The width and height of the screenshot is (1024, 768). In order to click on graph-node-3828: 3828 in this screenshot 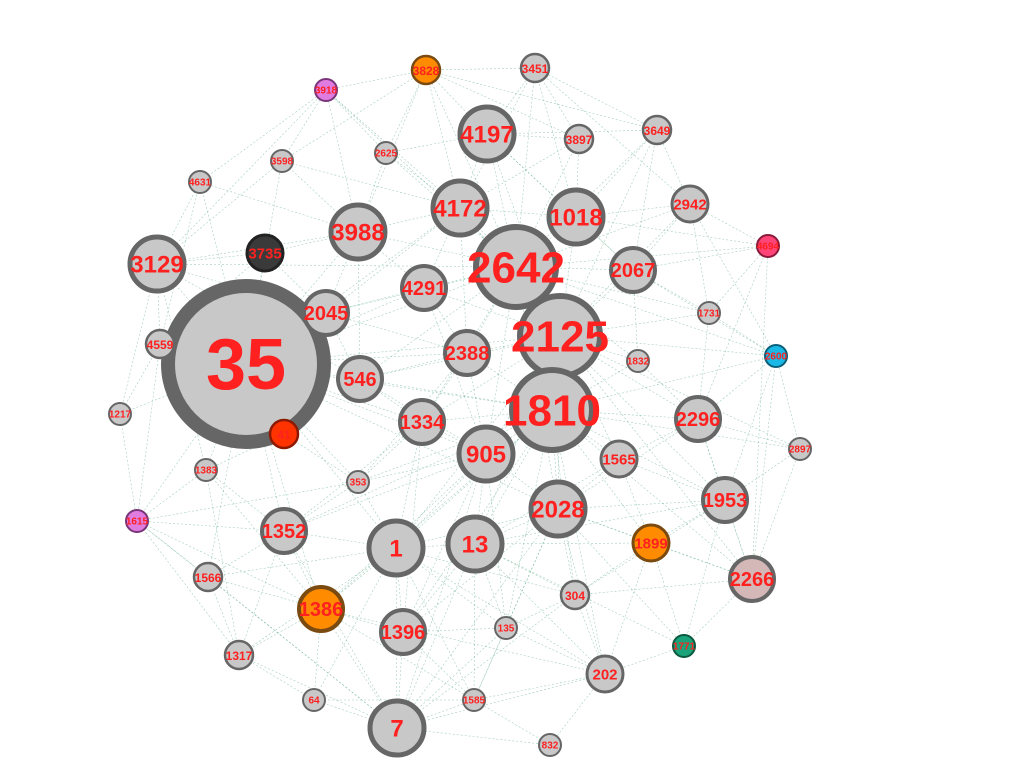, I will do `click(426, 70)`.